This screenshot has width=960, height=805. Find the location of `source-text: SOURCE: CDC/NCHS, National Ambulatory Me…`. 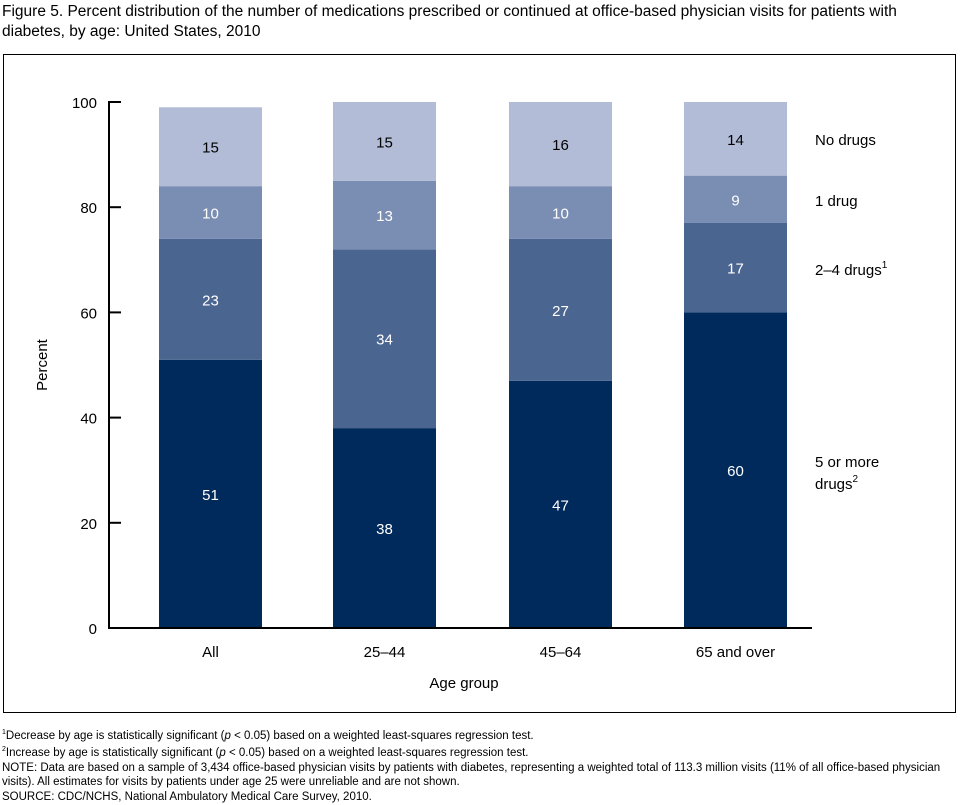

source-text: SOURCE: CDC/NCHS, National Ambulatory Me… is located at coordinates (187, 796).